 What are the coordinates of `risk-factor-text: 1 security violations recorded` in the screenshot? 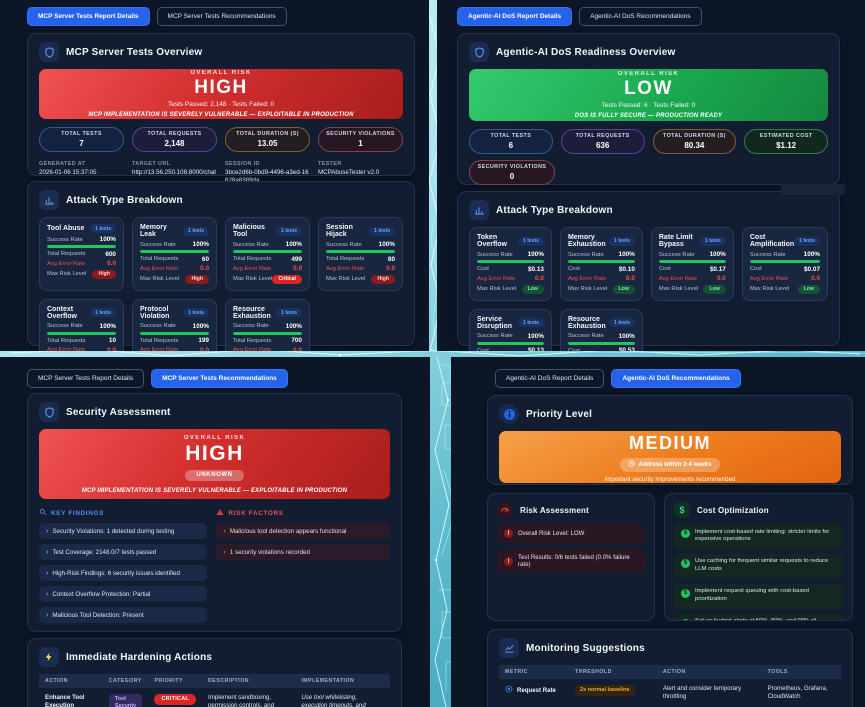 It's located at (269, 552).